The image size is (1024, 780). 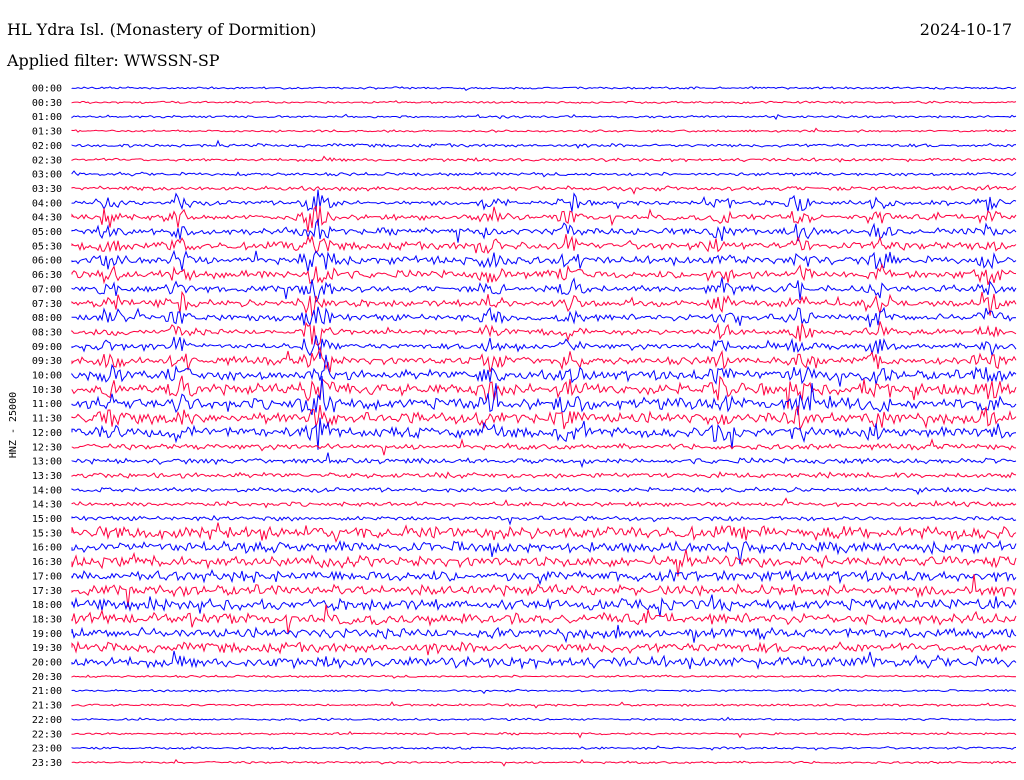 What do you see at coordinates (47, 404) in the screenshot?
I see `row-label: 11:00` at bounding box center [47, 404].